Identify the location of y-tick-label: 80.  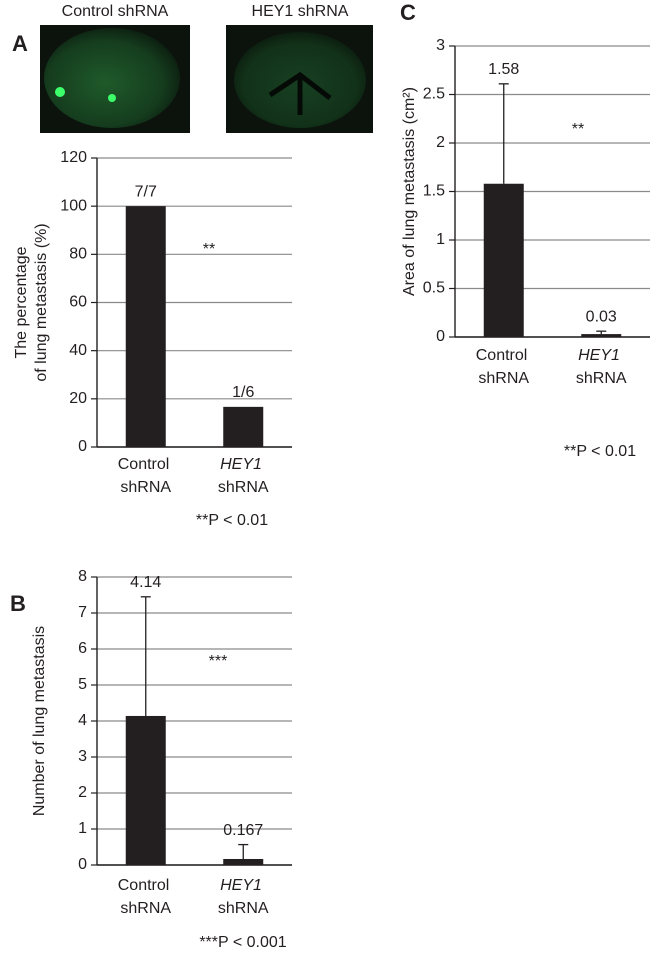
(78, 254).